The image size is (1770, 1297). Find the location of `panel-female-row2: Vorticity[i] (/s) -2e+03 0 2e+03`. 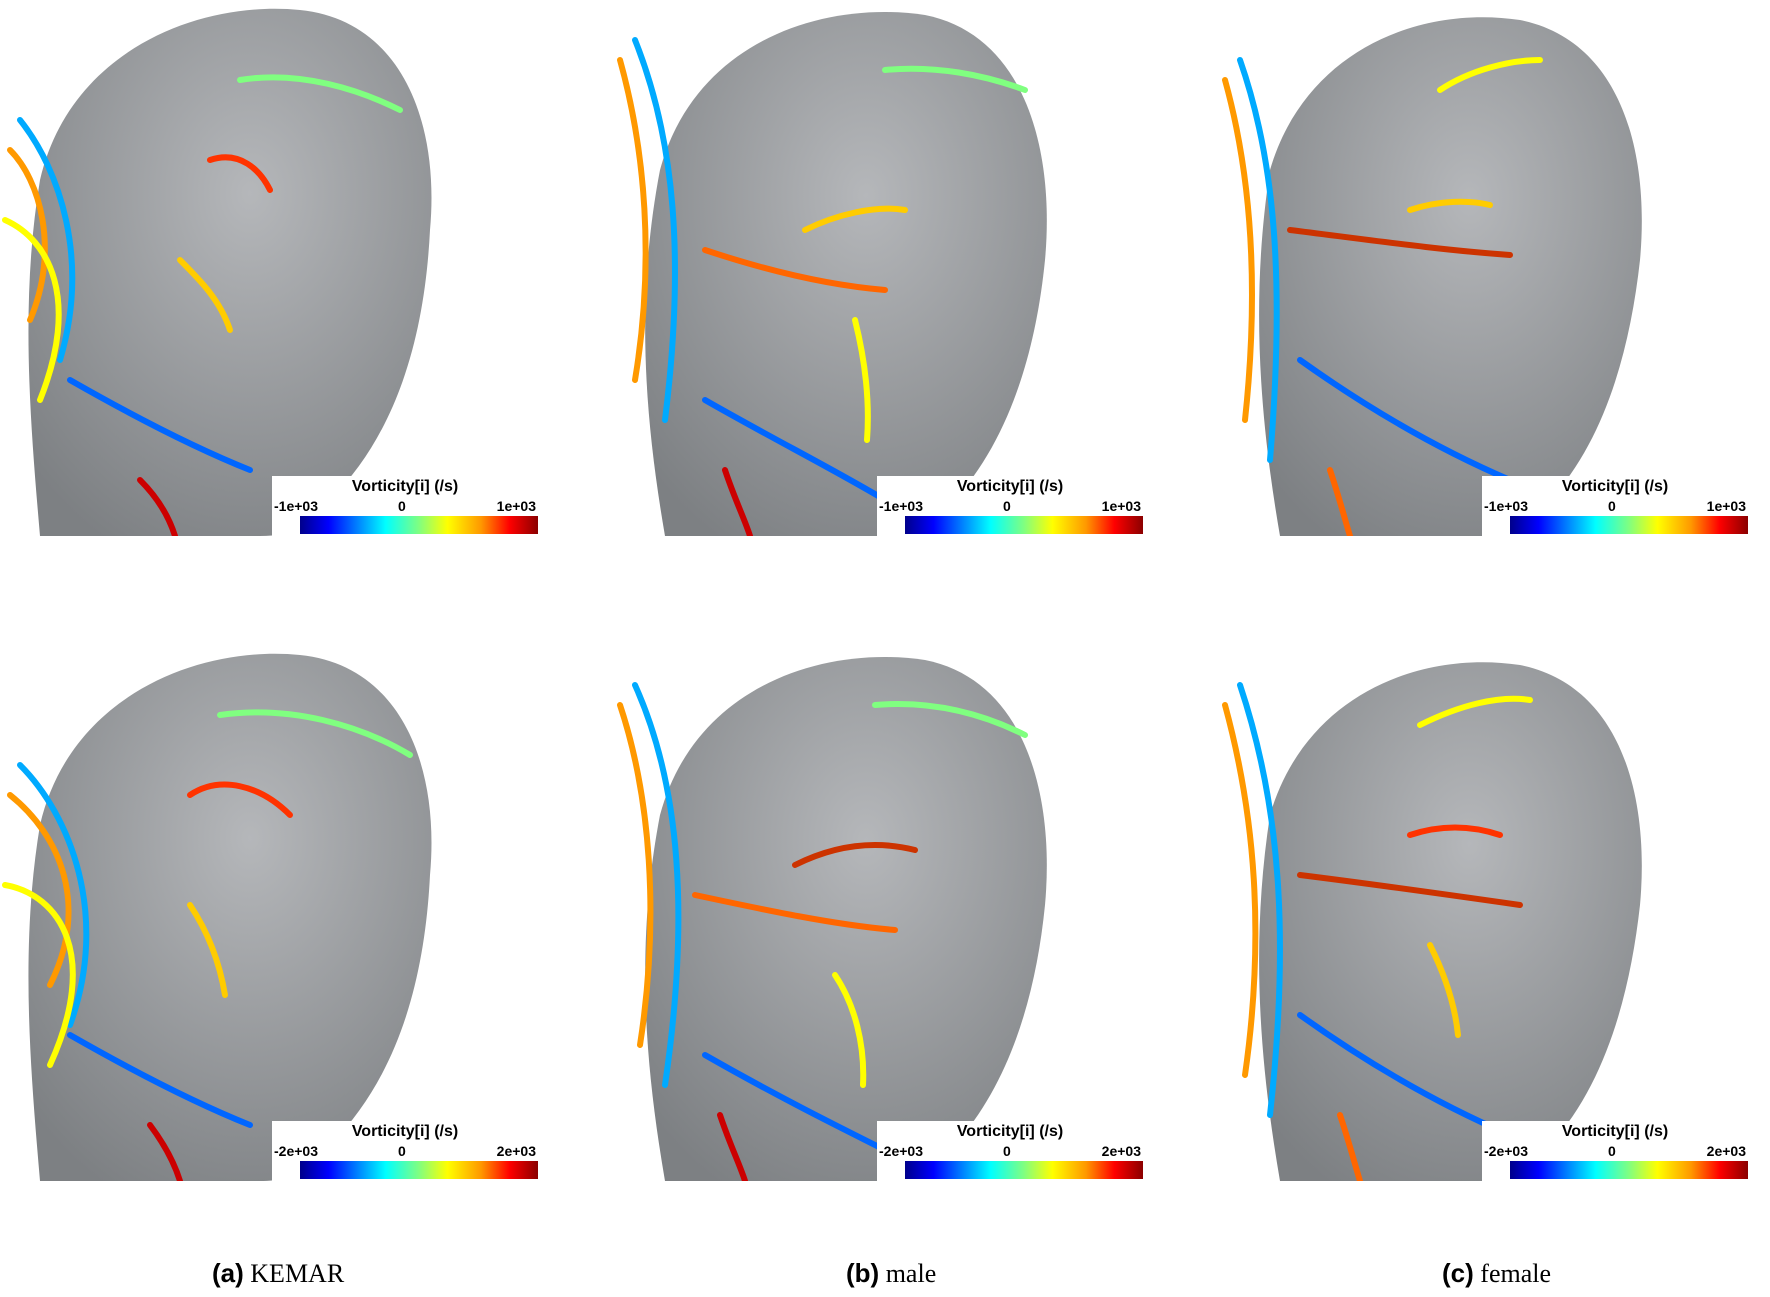

panel-female-row2: Vorticity[i] (/s) -2e+03 0 2e+03 is located at coordinates (1479, 913).